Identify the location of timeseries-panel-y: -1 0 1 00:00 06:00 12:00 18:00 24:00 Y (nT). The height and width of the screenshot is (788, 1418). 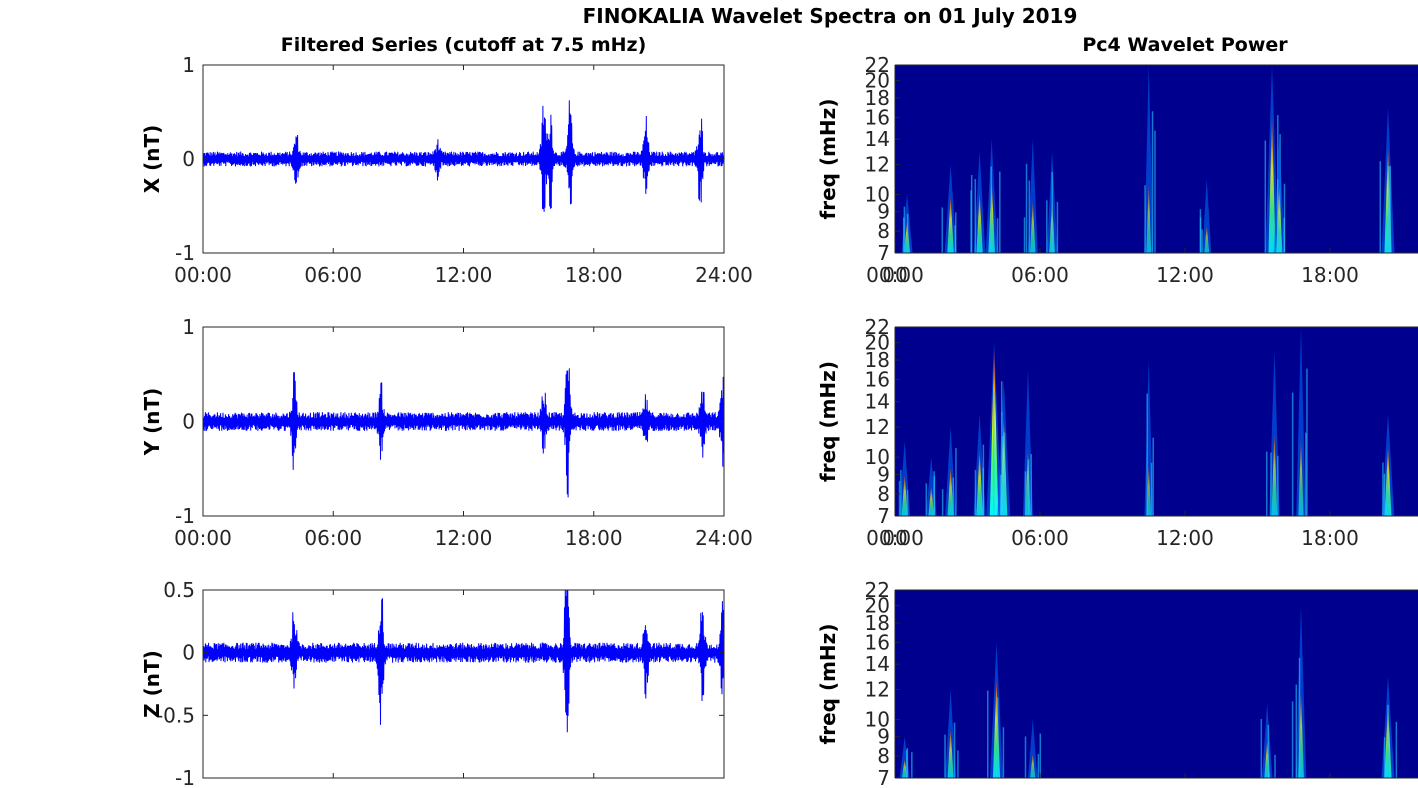
(446, 432).